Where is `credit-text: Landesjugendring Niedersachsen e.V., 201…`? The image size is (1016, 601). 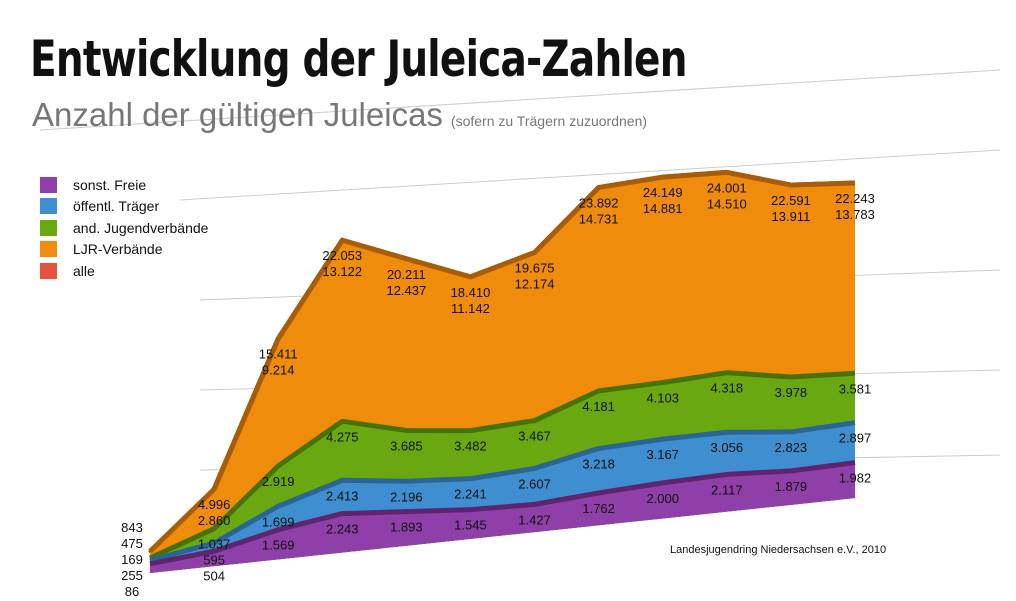
credit-text: Landesjugendring Niedersachsen e.V., 201… is located at coordinates (778, 550).